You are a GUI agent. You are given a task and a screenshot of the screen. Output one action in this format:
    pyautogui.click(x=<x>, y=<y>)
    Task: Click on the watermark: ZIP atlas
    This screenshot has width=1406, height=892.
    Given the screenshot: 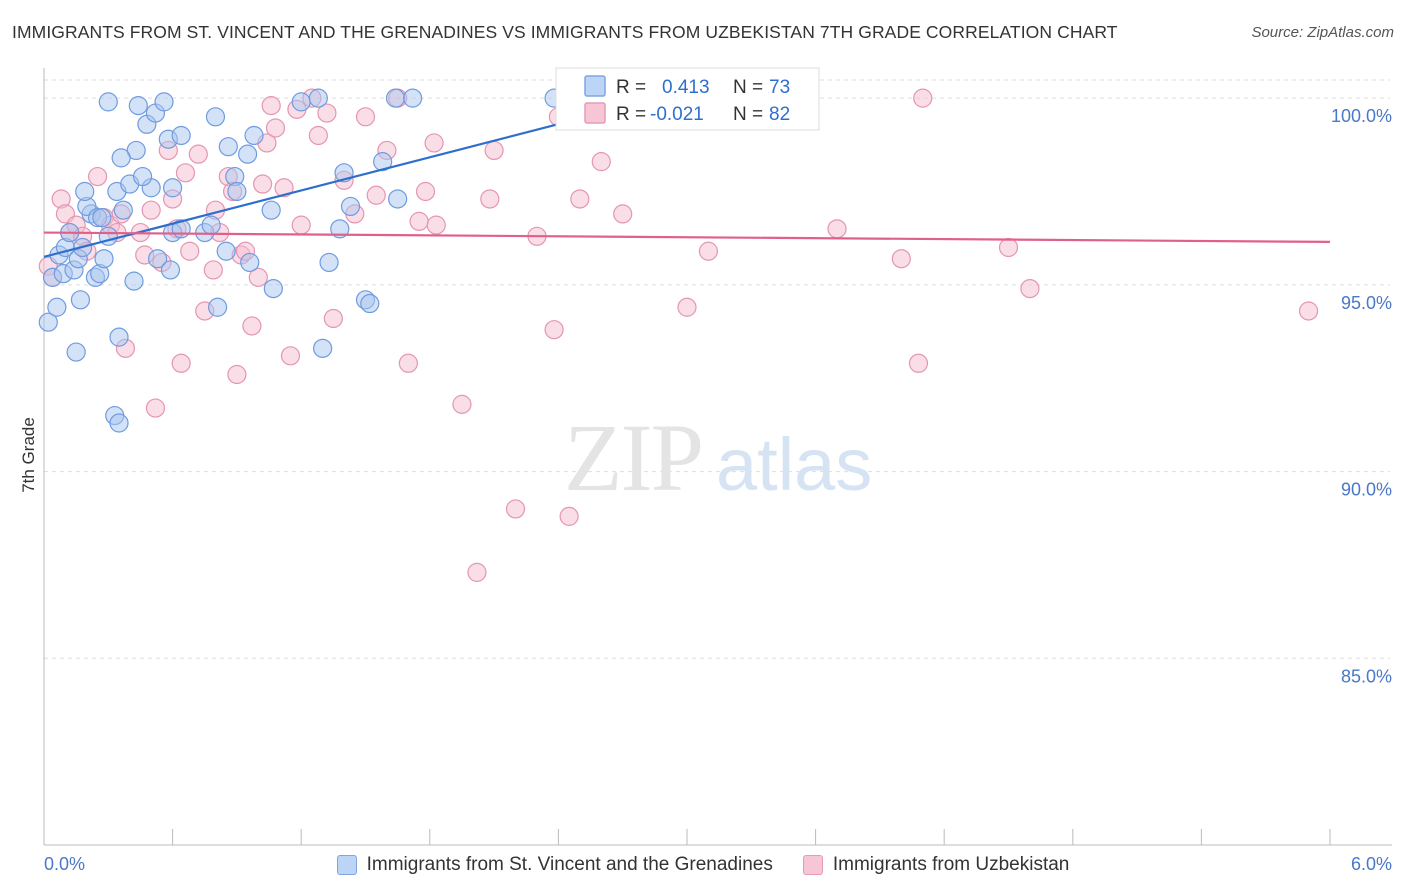 What is the action you would take?
    pyautogui.click(x=718, y=457)
    